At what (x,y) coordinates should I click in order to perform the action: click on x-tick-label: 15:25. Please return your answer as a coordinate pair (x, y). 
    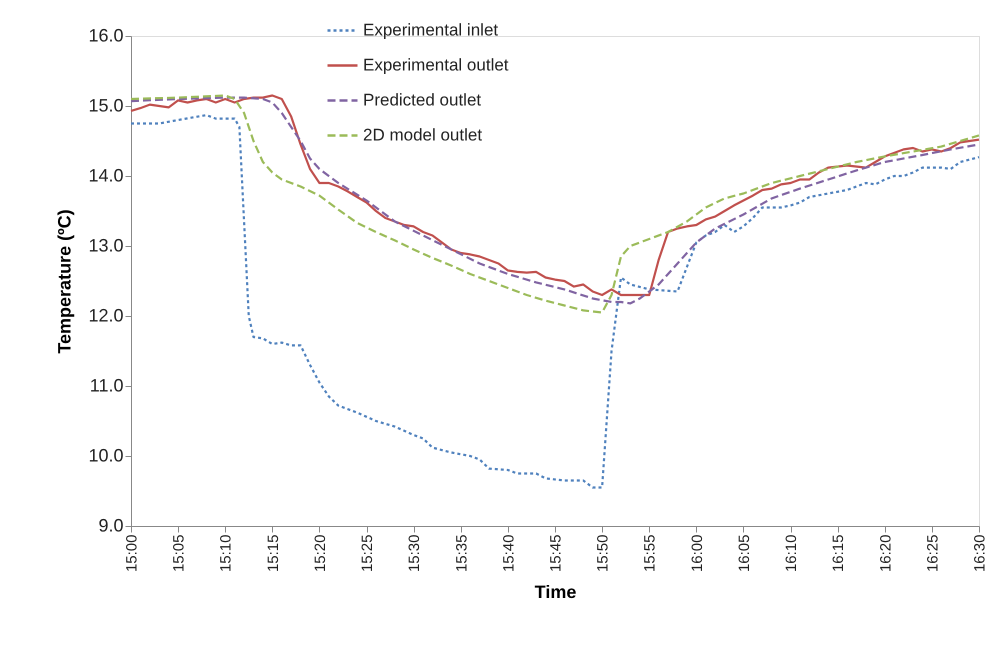
    Looking at the image, I should click on (367, 553).